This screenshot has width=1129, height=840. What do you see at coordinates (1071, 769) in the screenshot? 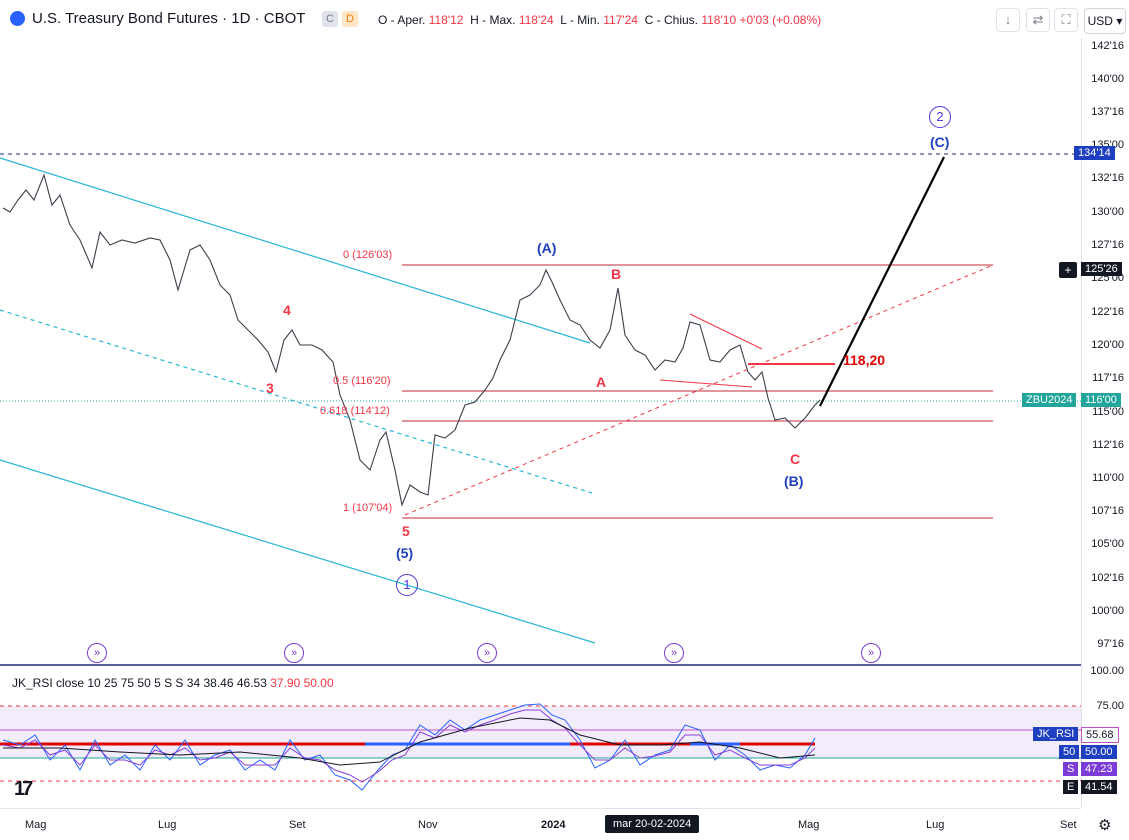
I see `s-label-tag: S` at bounding box center [1071, 769].